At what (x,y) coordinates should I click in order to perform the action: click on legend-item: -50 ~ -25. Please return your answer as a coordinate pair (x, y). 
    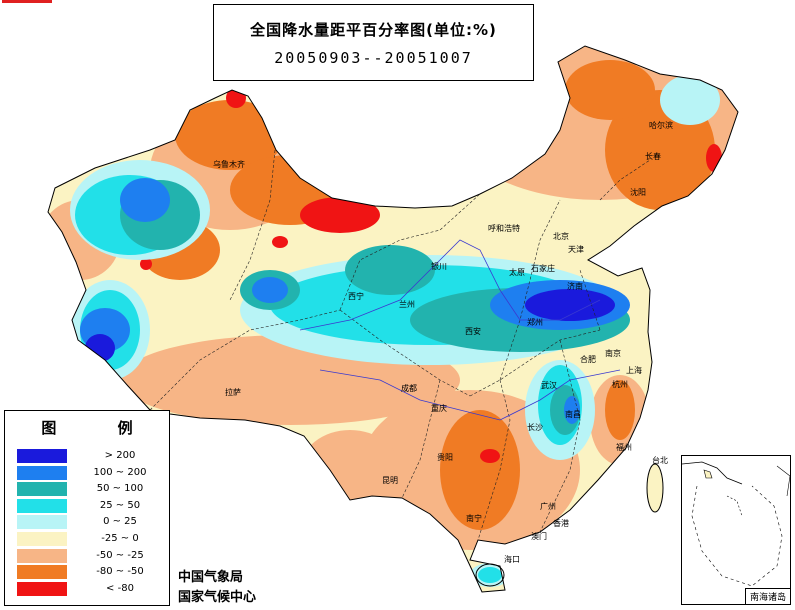
    Looking at the image, I should click on (92, 556).